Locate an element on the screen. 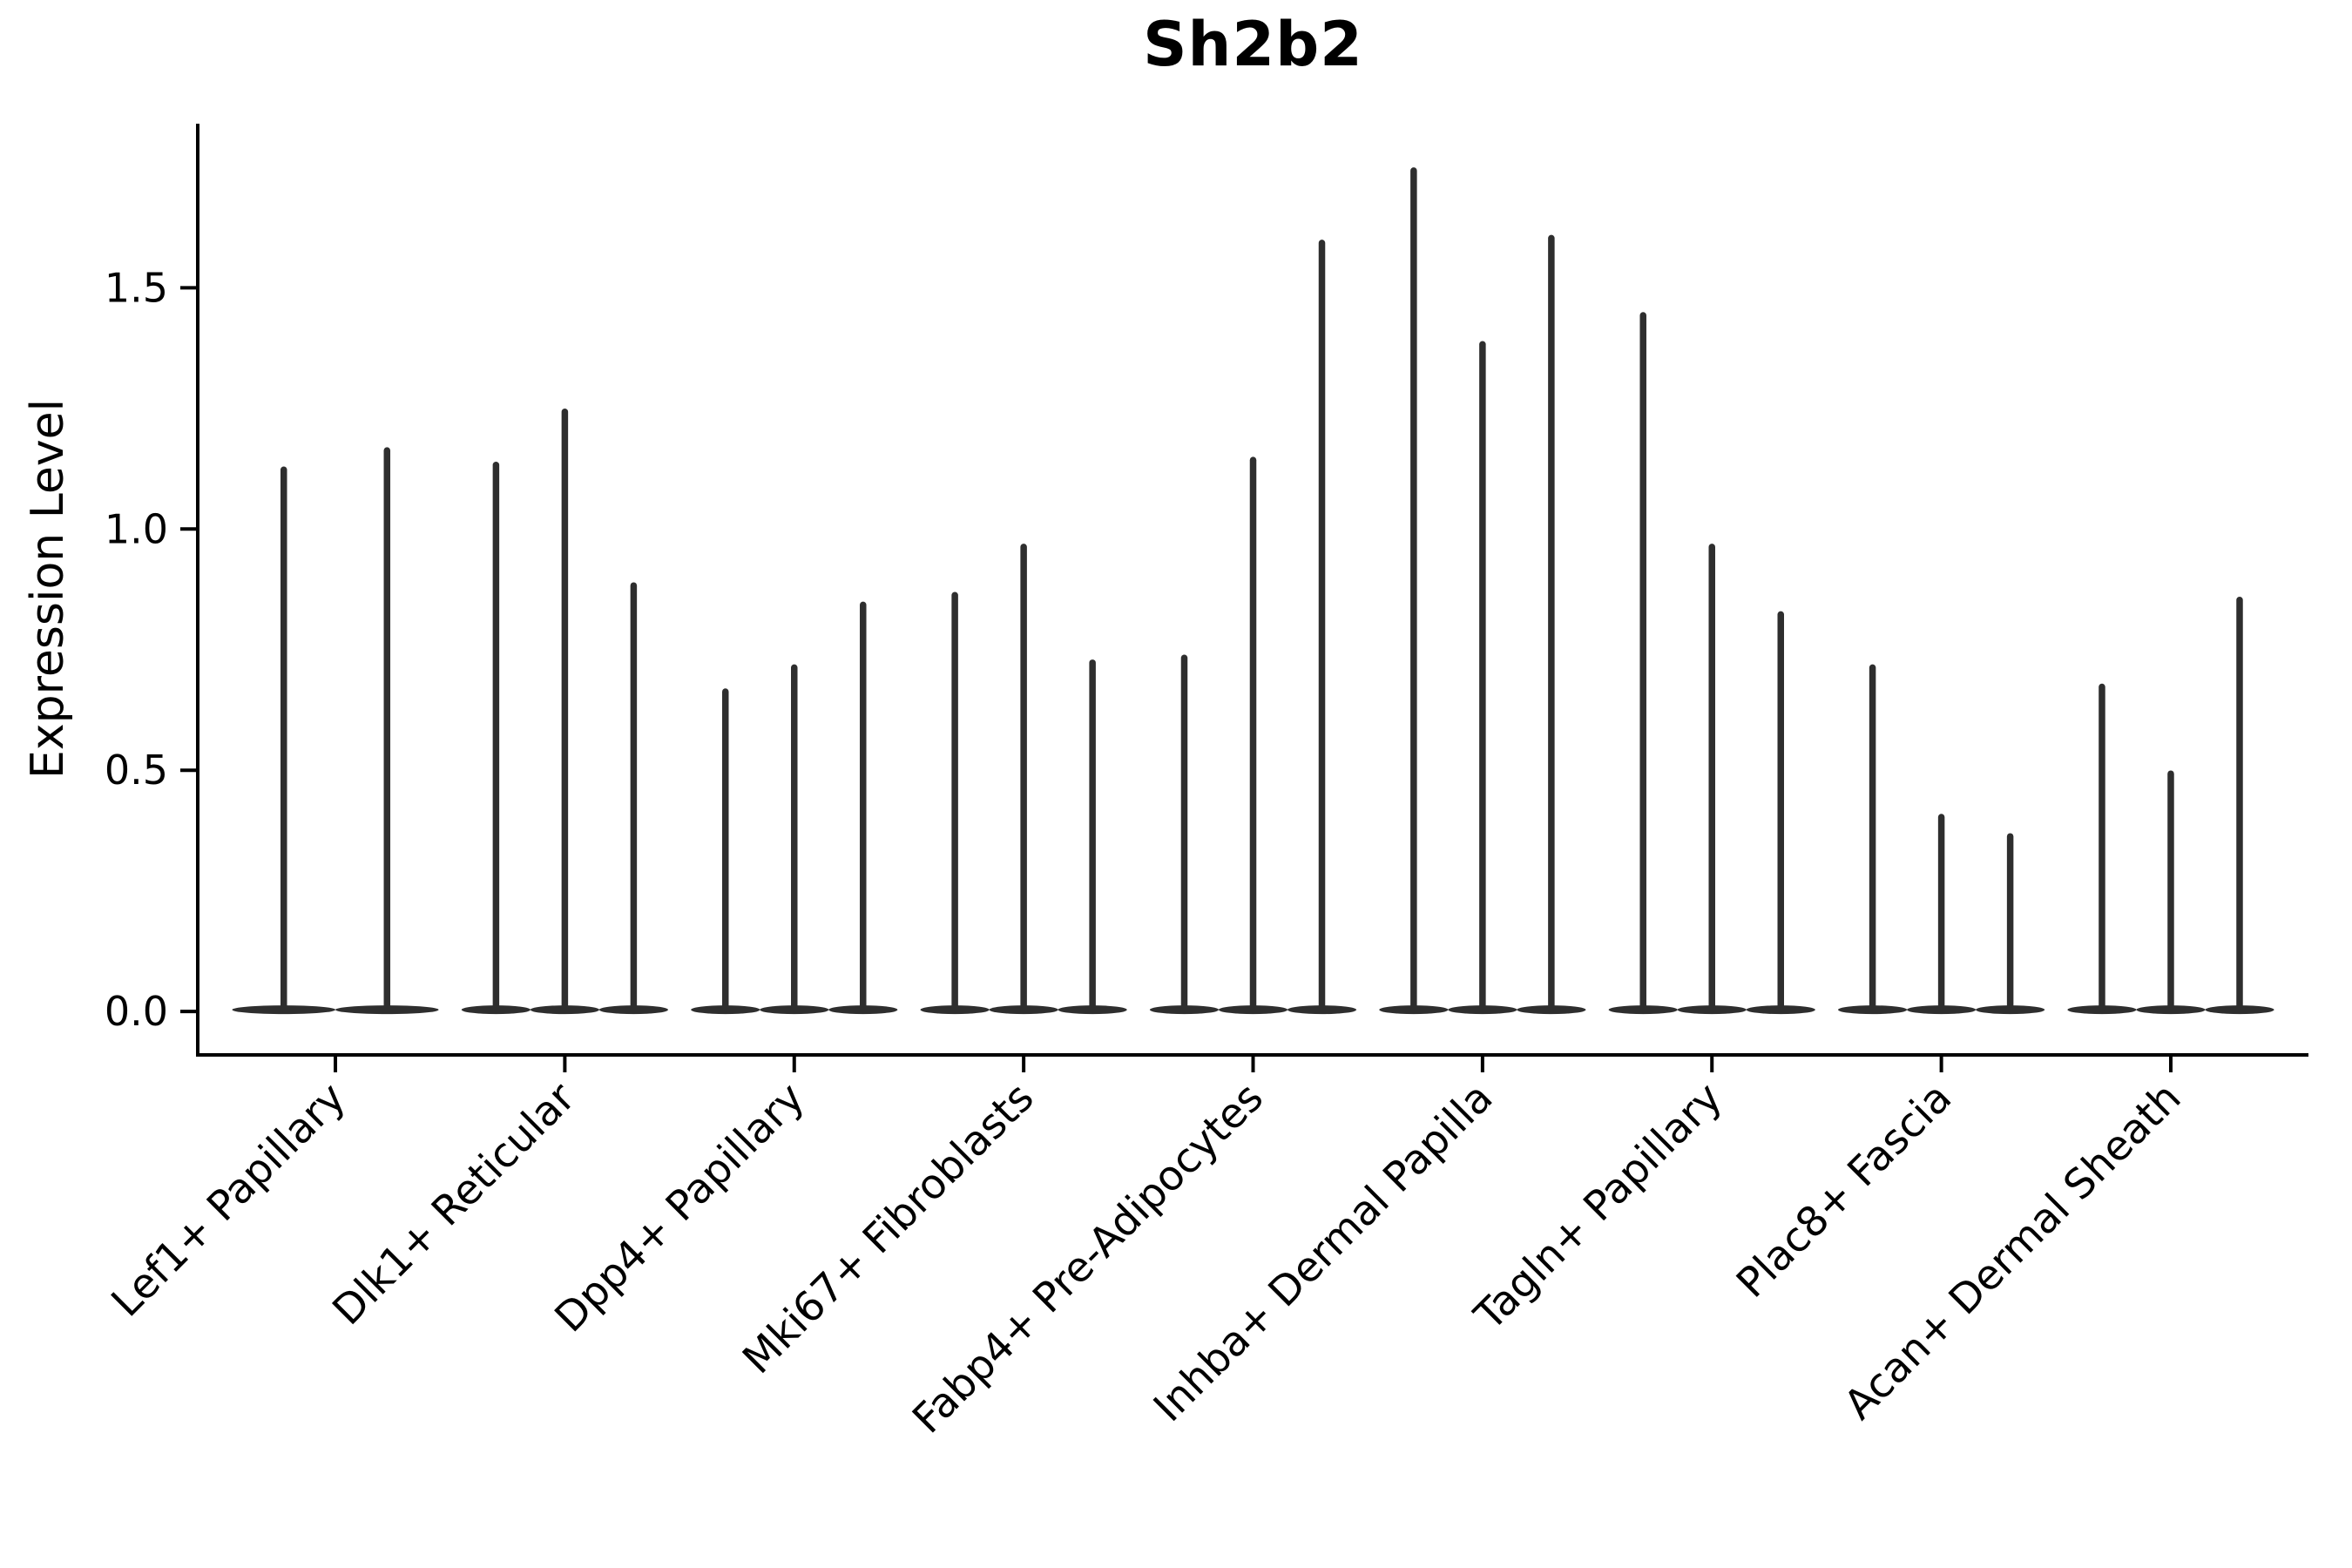  x-tick-label: Dpp4+ Papillary is located at coordinates (680, 1208).